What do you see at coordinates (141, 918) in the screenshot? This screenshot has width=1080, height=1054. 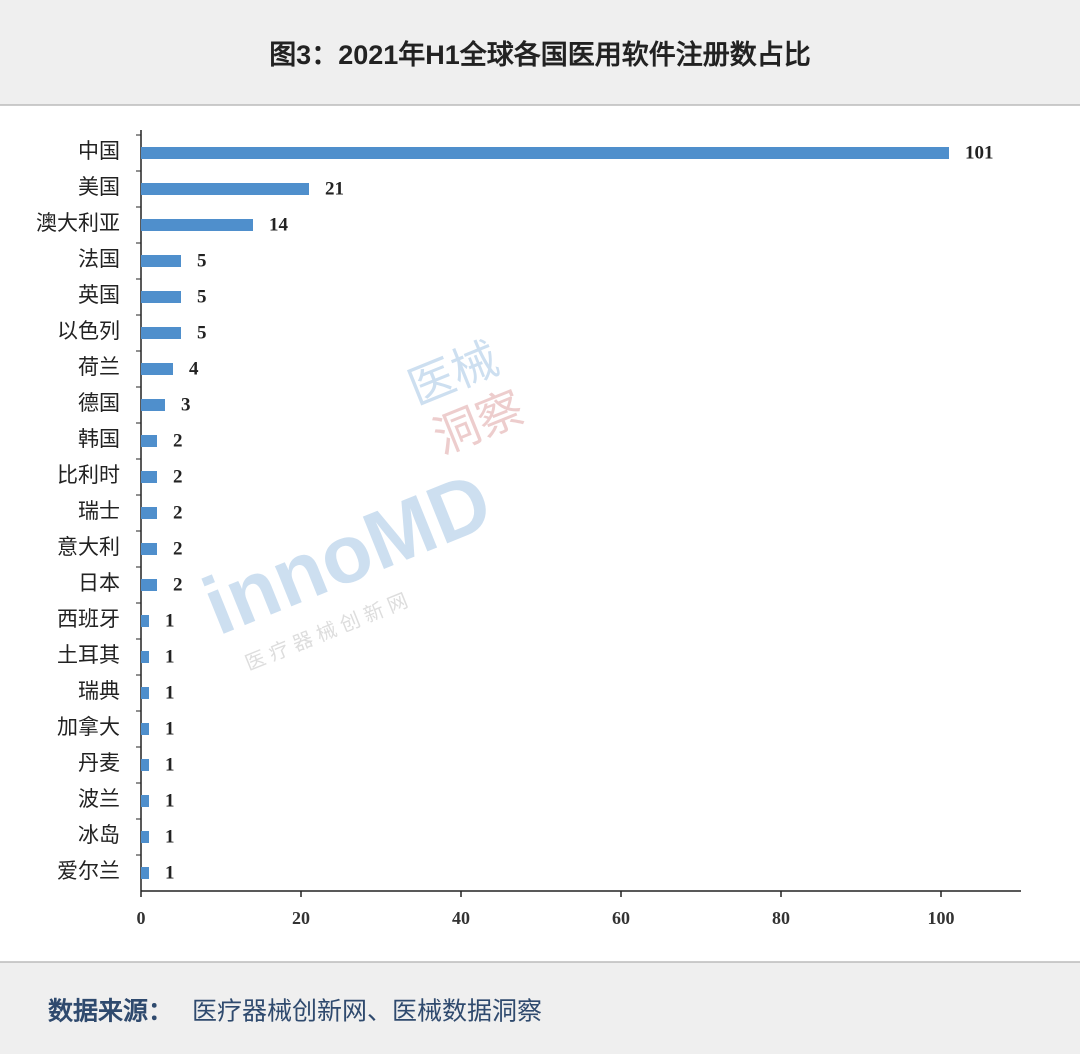 I see `x-tick-label: 0` at bounding box center [141, 918].